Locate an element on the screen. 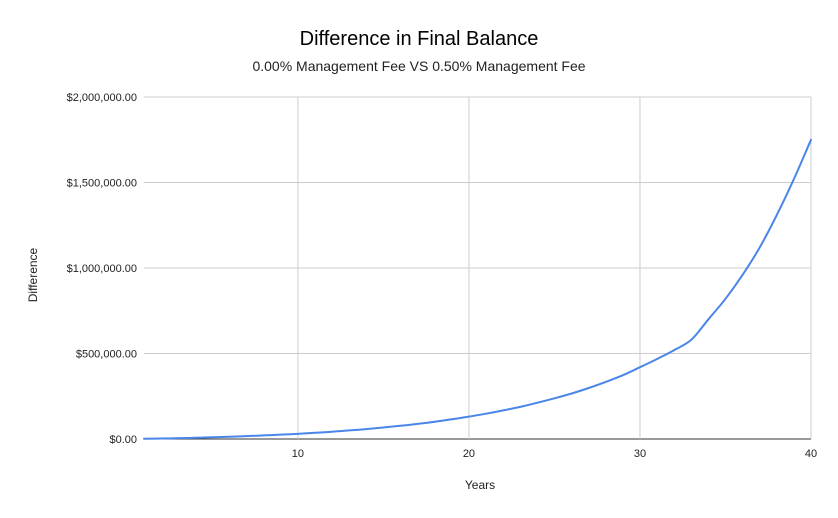 The width and height of the screenshot is (838, 518). x-tick-label: 30 is located at coordinates (640, 454).